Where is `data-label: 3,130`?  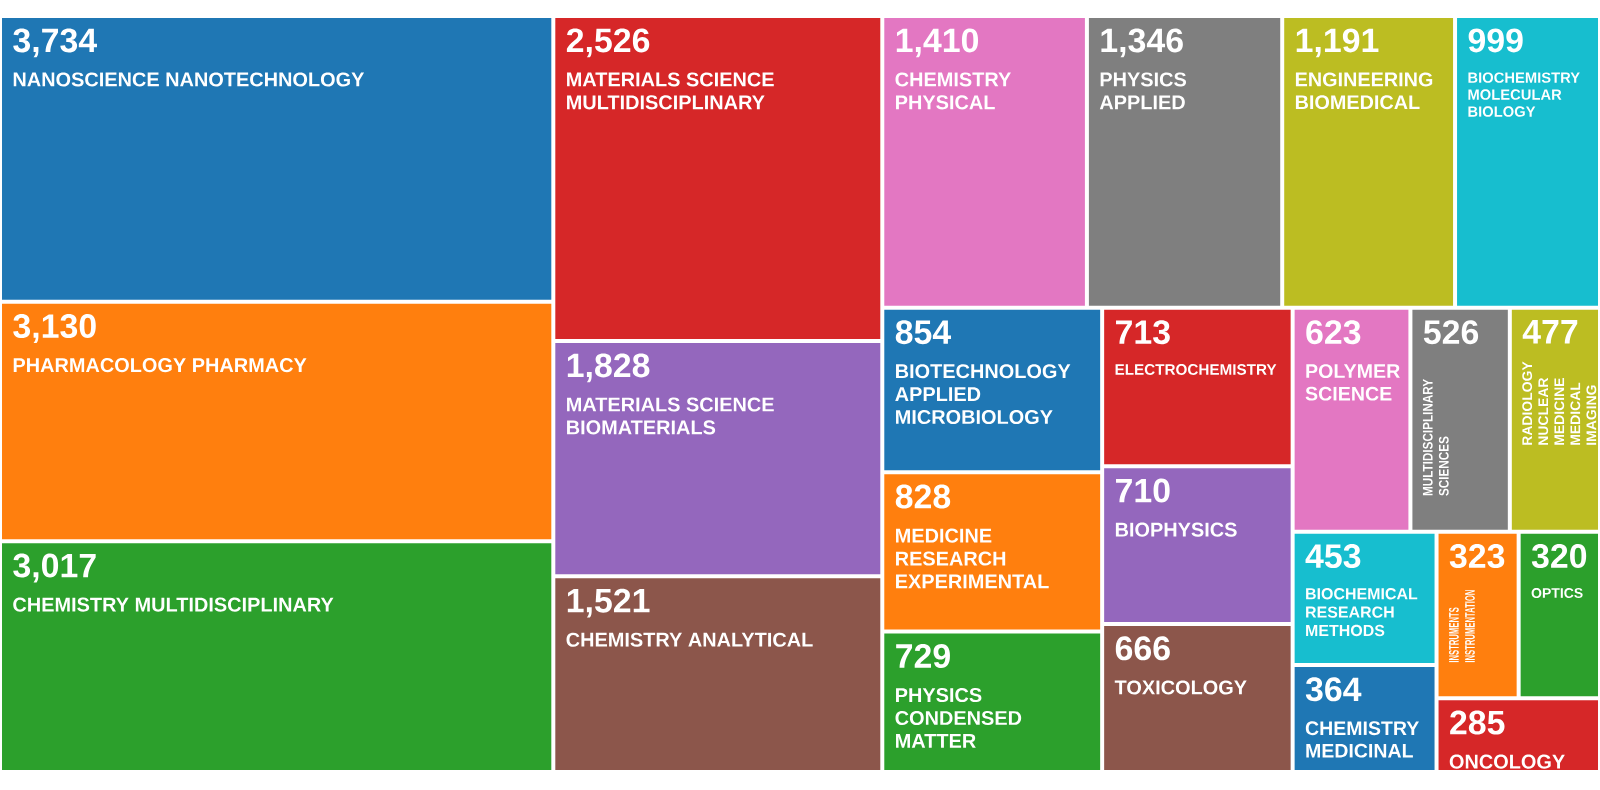 data-label: 3,130 is located at coordinates (54, 328).